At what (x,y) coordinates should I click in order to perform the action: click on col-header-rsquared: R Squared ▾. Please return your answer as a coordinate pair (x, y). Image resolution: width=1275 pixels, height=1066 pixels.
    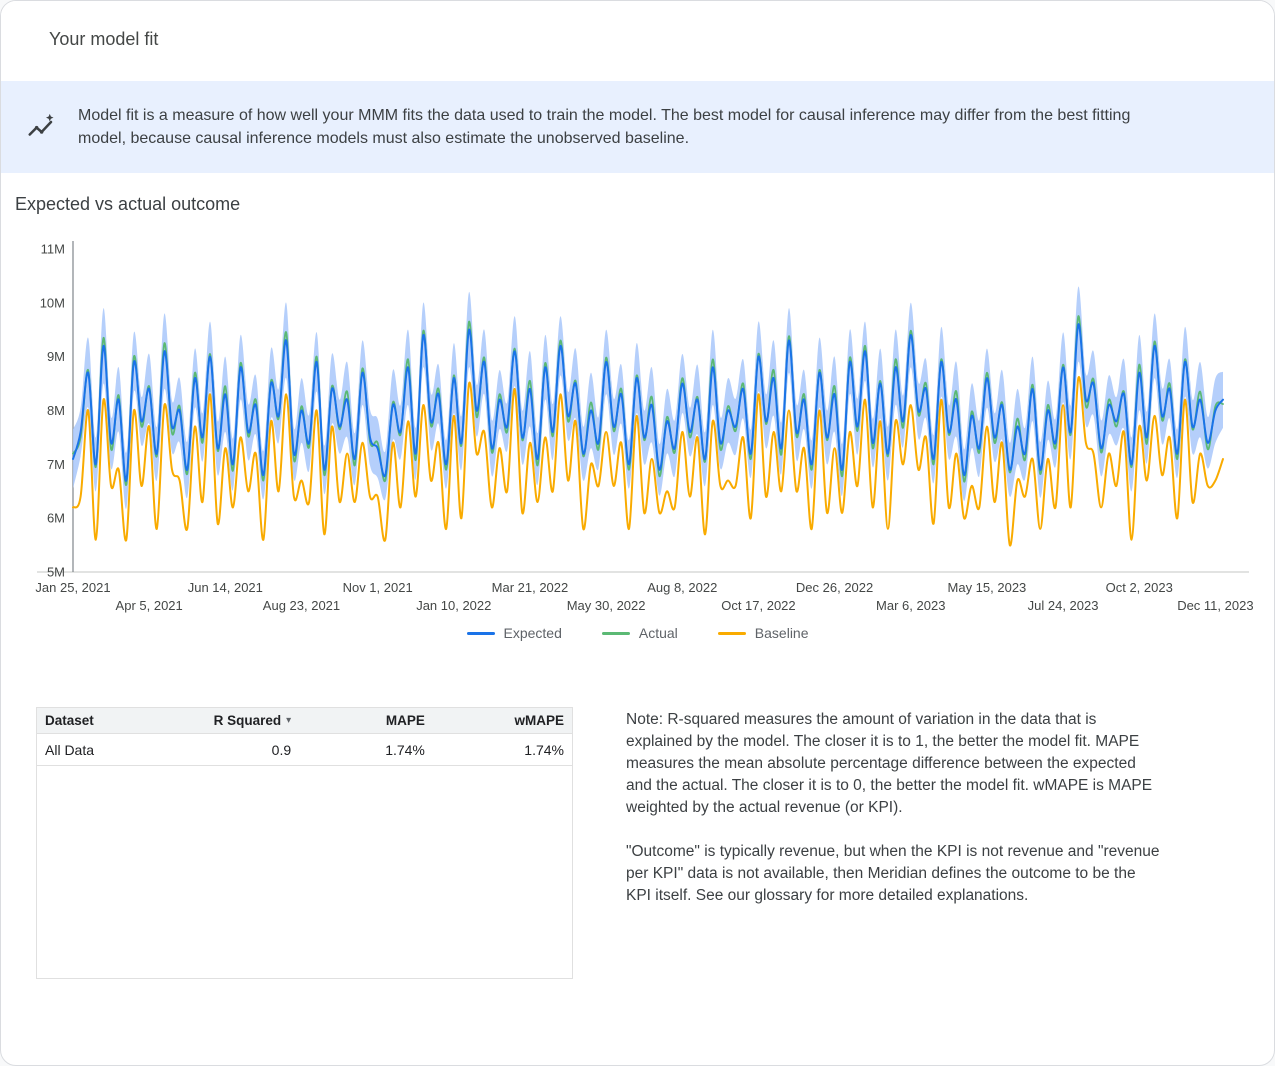
    Looking at the image, I should click on (235, 720).